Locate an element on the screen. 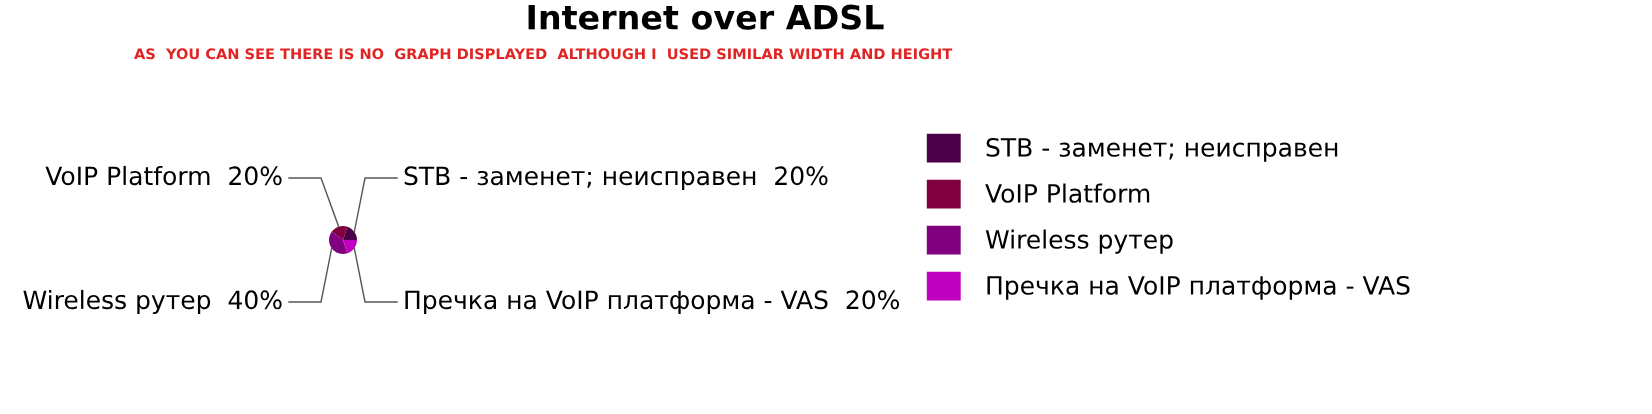 Image resolution: width=1652 pixels, height=414 pixels. category-label: STB - заменет; неисправен 20% is located at coordinates (616, 178).